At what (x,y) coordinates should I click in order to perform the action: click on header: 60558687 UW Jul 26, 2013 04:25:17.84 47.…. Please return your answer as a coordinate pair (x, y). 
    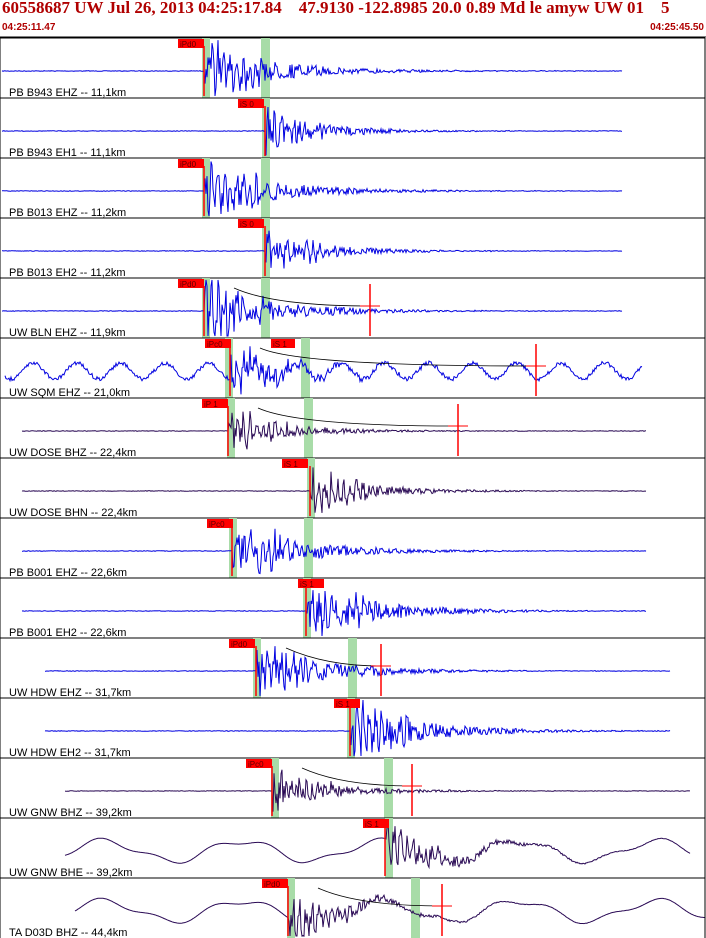
    Looking at the image, I should click on (353, 19).